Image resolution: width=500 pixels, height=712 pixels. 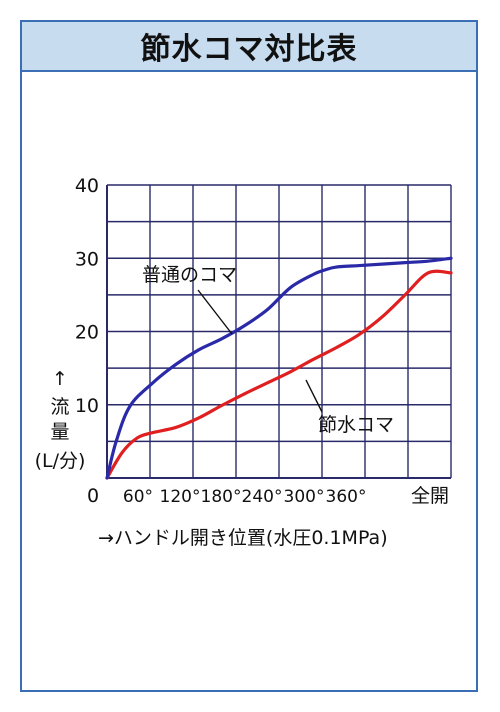 What do you see at coordinates (249, 49) in the screenshot?
I see `chart-title: 節水コマ対比表` at bounding box center [249, 49].